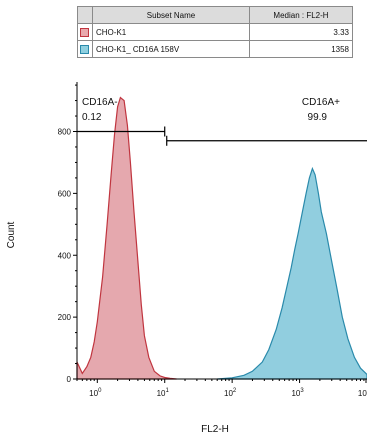 The image size is (367, 438). Describe the element at coordinates (215, 49) in the screenshot. I see `table-row: CHO-K1_ CD16A 158V 1358` at that location.